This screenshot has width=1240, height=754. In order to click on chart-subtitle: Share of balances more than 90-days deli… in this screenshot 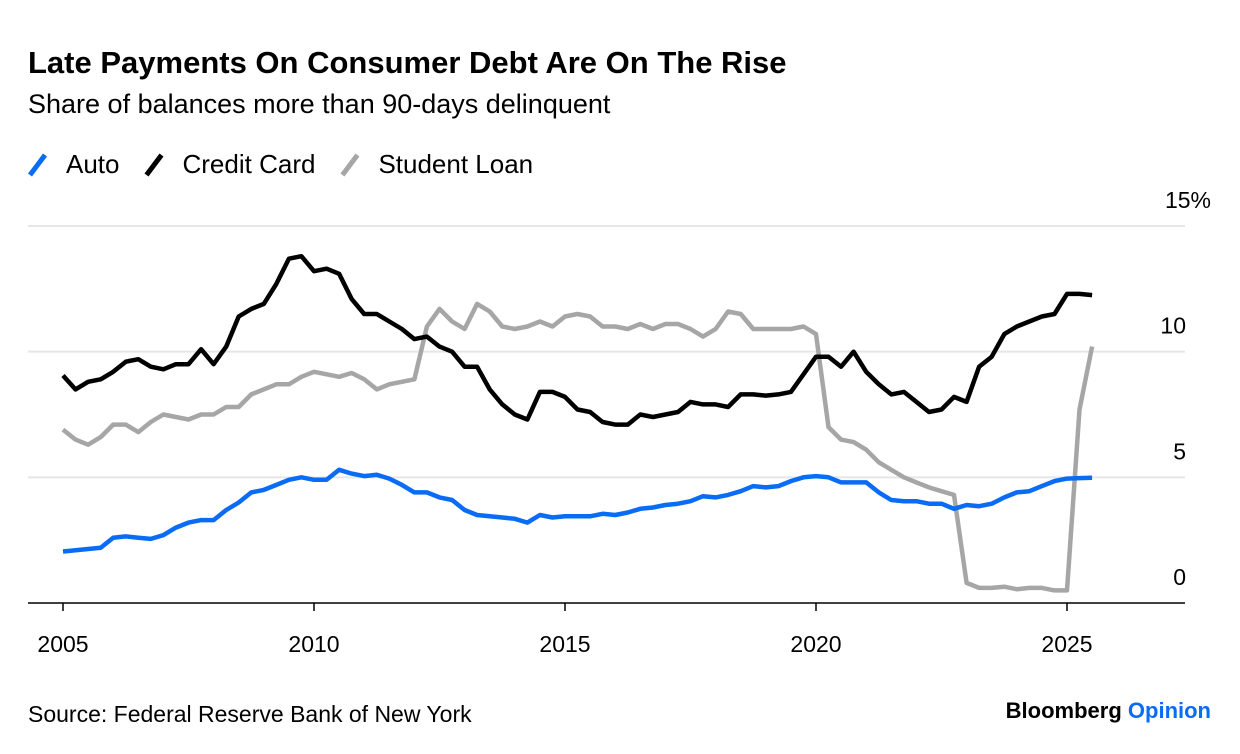, I will do `click(319, 104)`.